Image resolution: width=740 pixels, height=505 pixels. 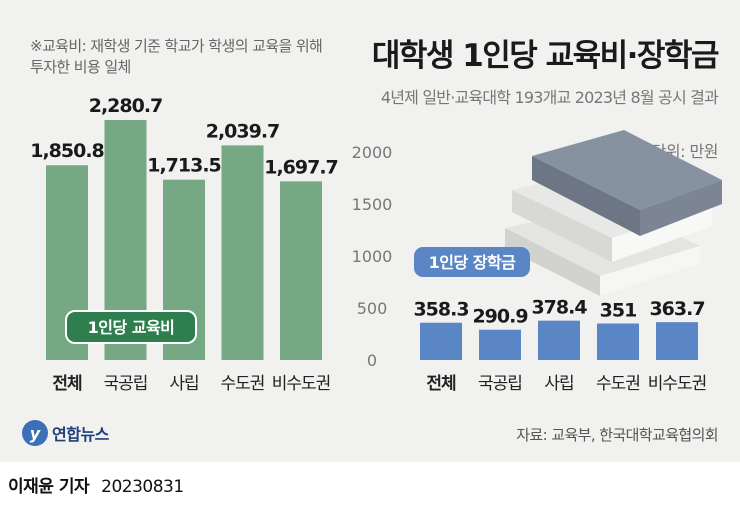 What do you see at coordinates (676, 309) in the screenshot?
I see `scholarship-value-label: 363.7` at bounding box center [676, 309].